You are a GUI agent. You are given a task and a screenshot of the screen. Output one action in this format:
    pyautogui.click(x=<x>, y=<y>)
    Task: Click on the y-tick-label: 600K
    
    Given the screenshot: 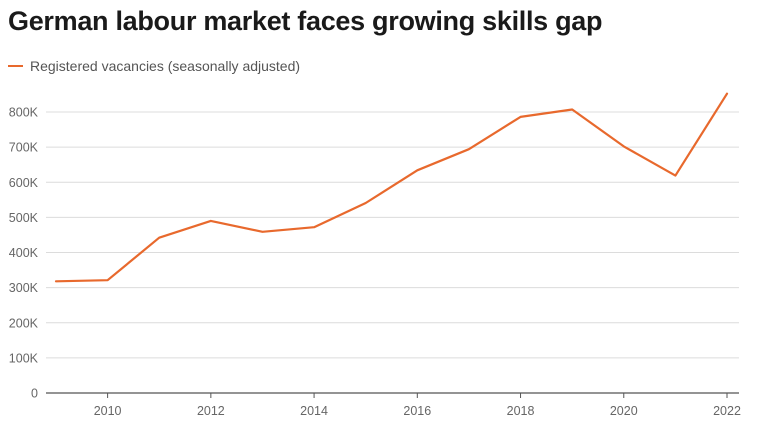 What is the action you would take?
    pyautogui.click(x=24, y=183)
    